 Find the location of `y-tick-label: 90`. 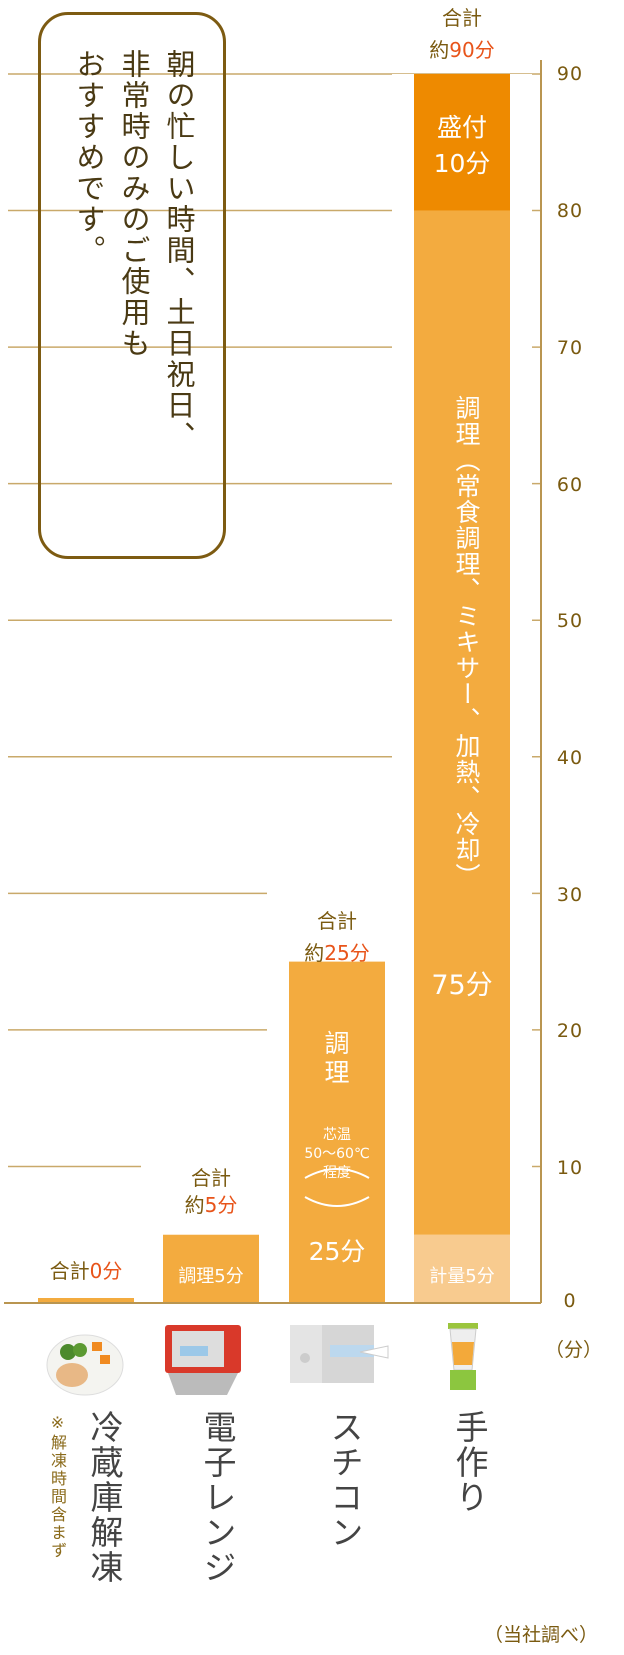

y-tick-label: 90 is located at coordinates (570, 74).